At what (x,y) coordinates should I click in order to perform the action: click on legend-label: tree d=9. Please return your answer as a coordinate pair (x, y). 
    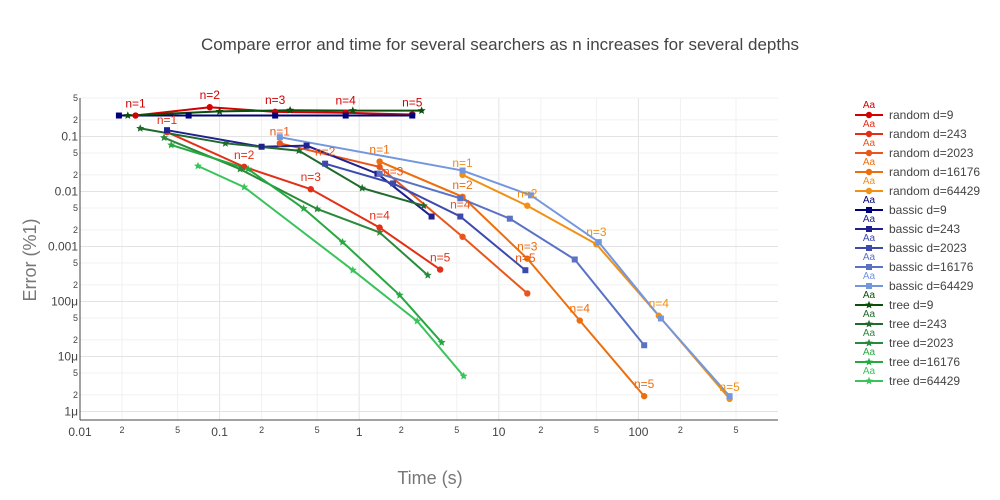
    Looking at the image, I should click on (911, 305).